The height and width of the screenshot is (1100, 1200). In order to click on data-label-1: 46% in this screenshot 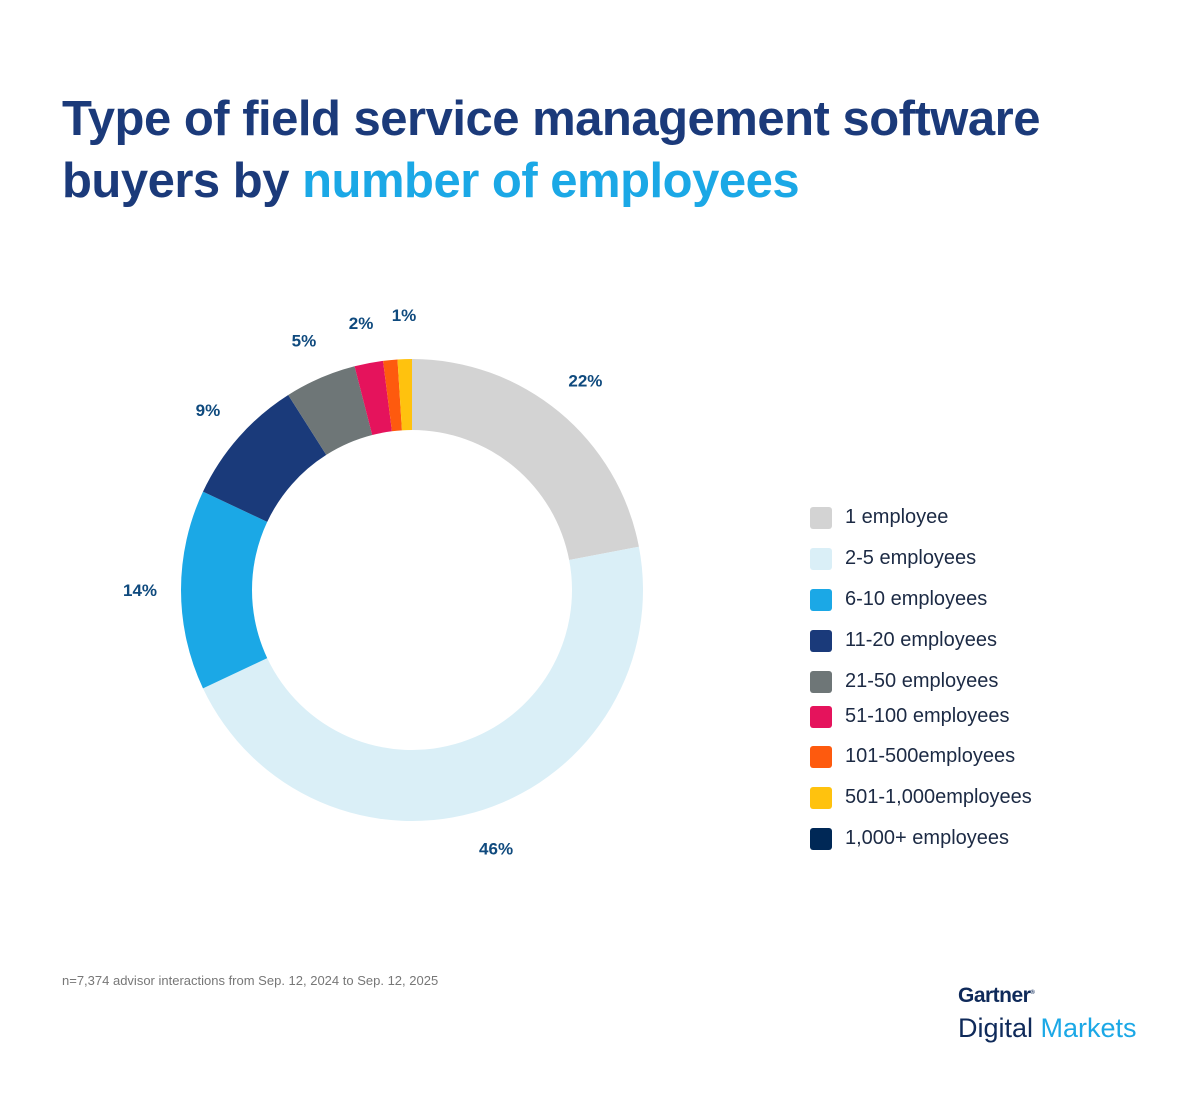, I will do `click(496, 849)`.